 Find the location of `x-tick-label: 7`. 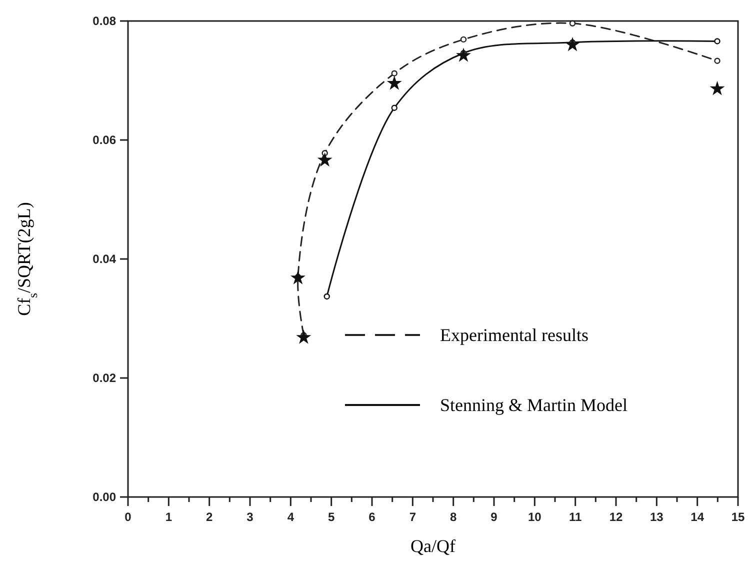

x-tick-label: 7 is located at coordinates (412, 517).